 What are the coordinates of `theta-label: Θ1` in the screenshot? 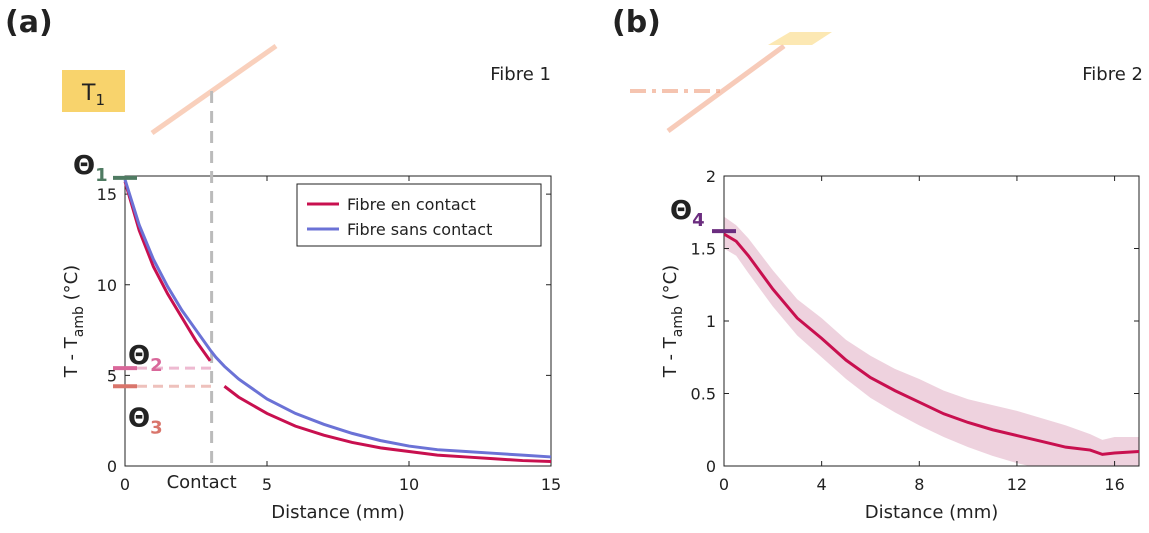 It's located at (90, 168).